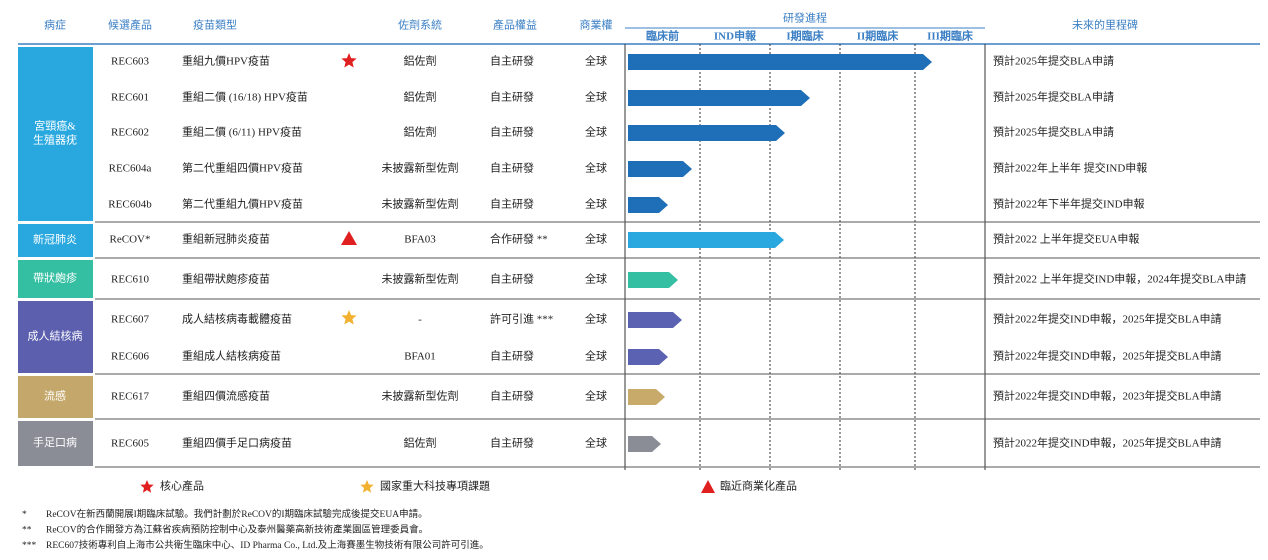 This screenshot has height=560, width=1268. What do you see at coordinates (662, 36) in the screenshot?
I see `stage-header: 臨床前` at bounding box center [662, 36].